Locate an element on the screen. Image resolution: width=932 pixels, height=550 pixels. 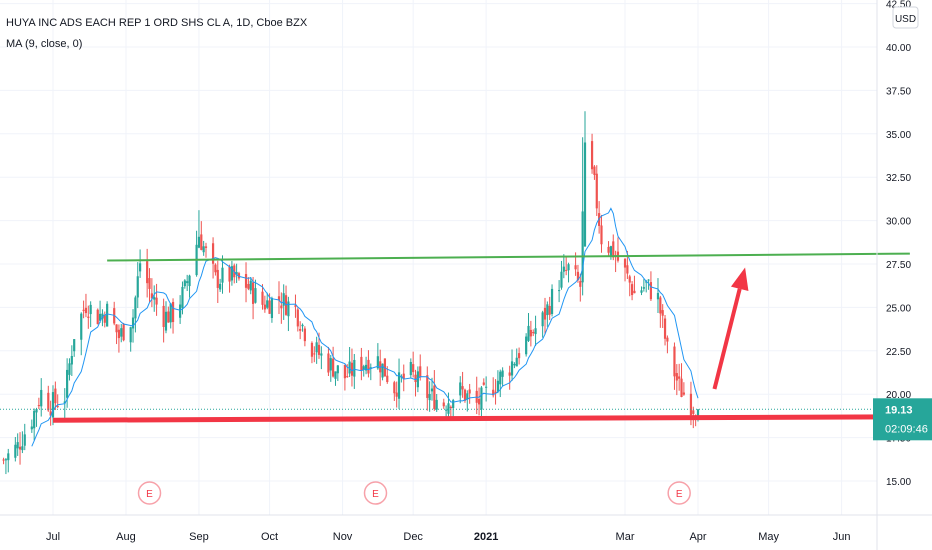
y-tick-label: 35.00 is located at coordinates (898, 135).